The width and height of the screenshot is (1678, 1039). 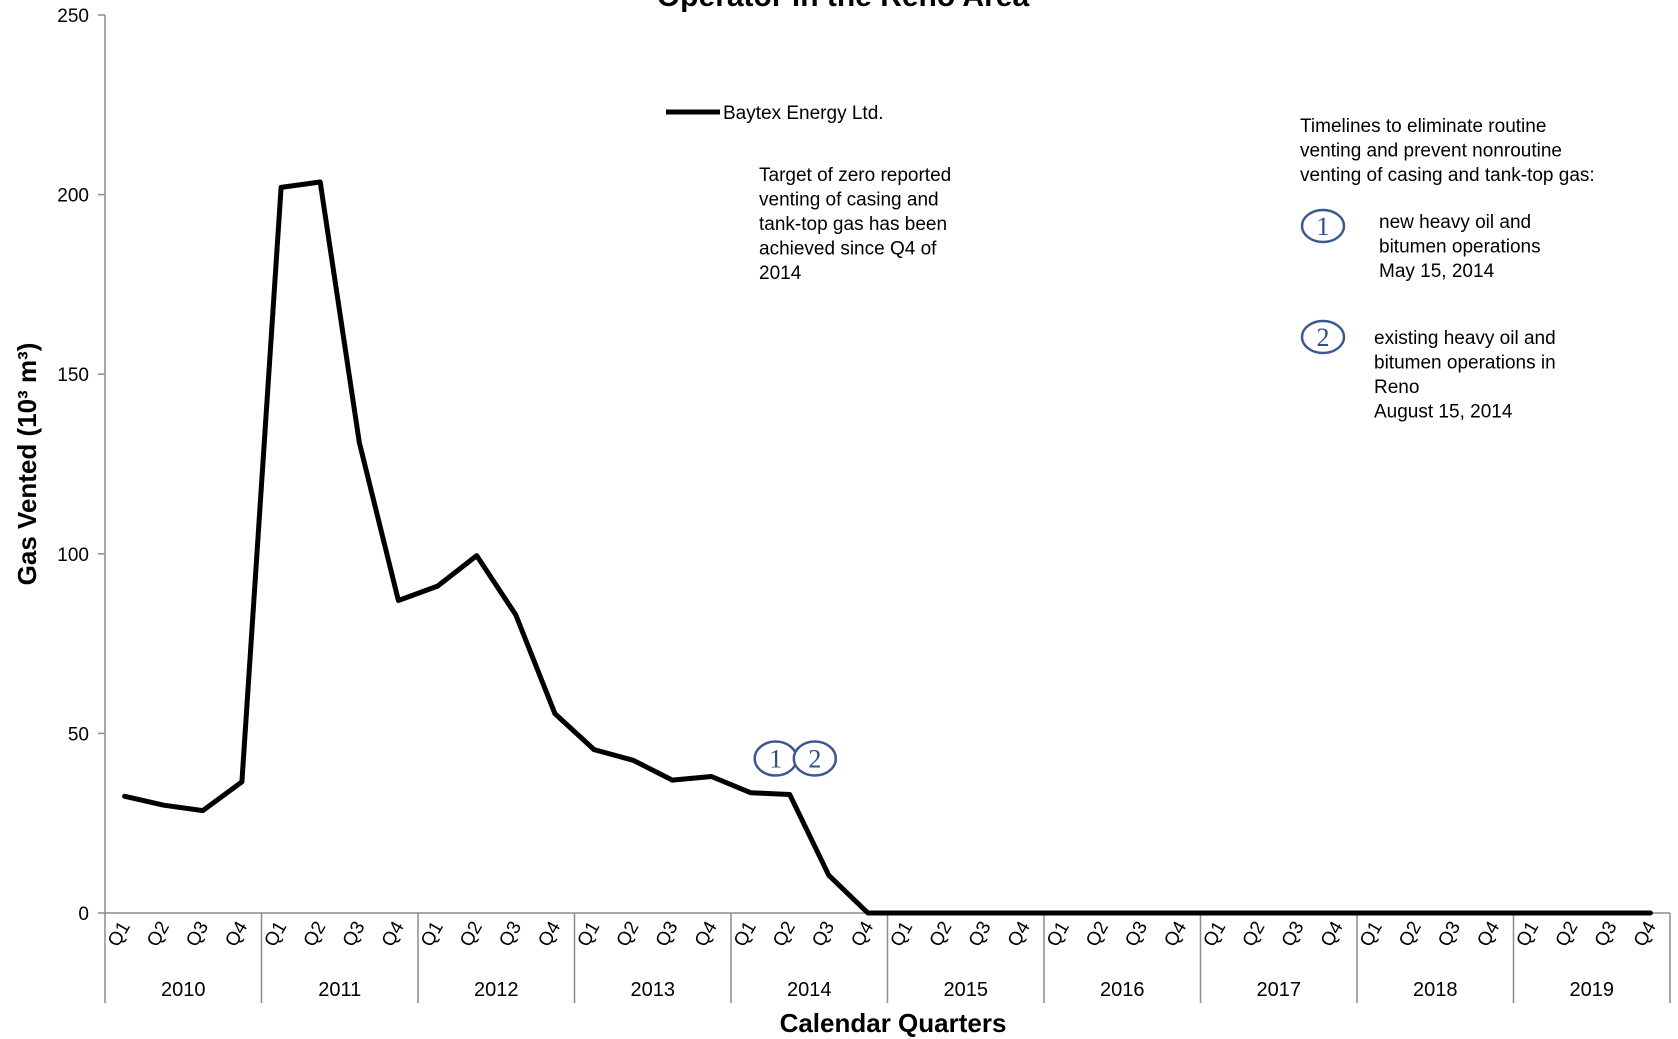 I want to click on y-tick-label: 0, so click(x=83, y=914).